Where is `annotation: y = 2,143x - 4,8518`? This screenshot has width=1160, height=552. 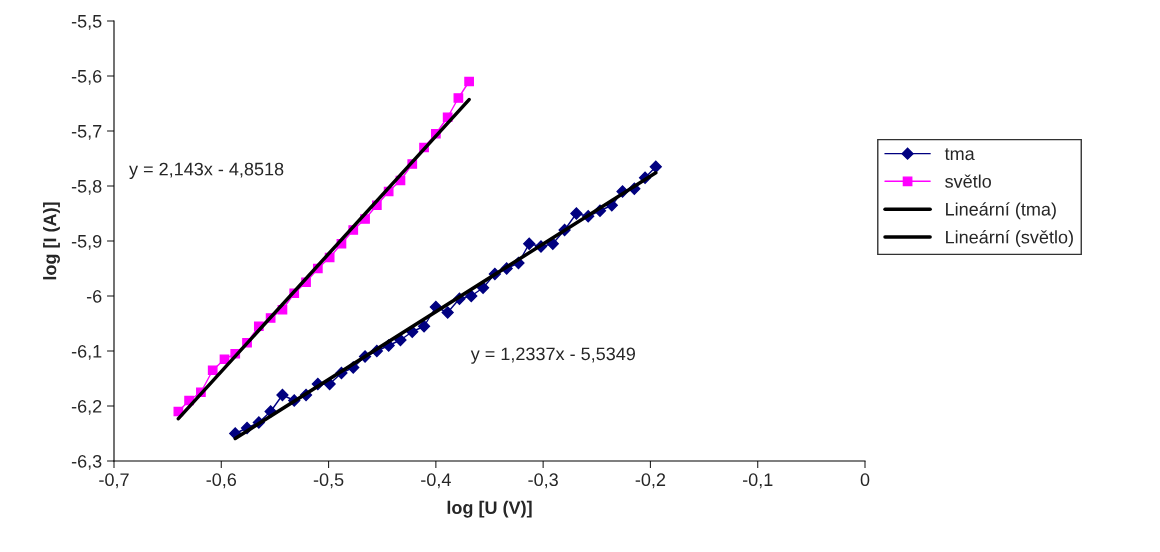
annotation: y = 2,143x - 4,8518 is located at coordinates (206, 171).